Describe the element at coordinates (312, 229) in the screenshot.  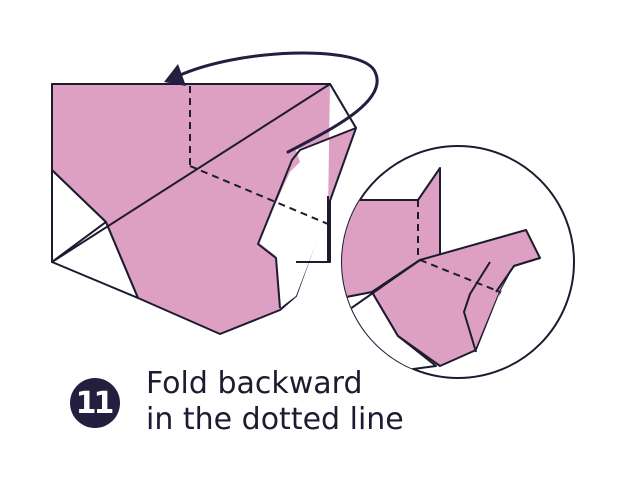
I see `paper-right-tab` at that location.